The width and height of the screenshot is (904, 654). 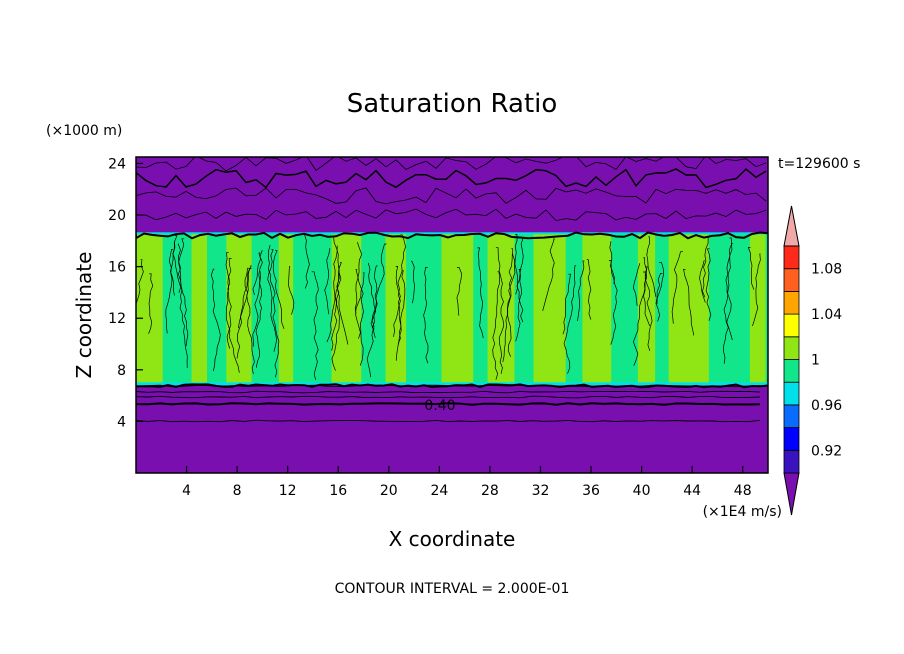 I want to click on cloud-top-contour, so click(x=452, y=235).